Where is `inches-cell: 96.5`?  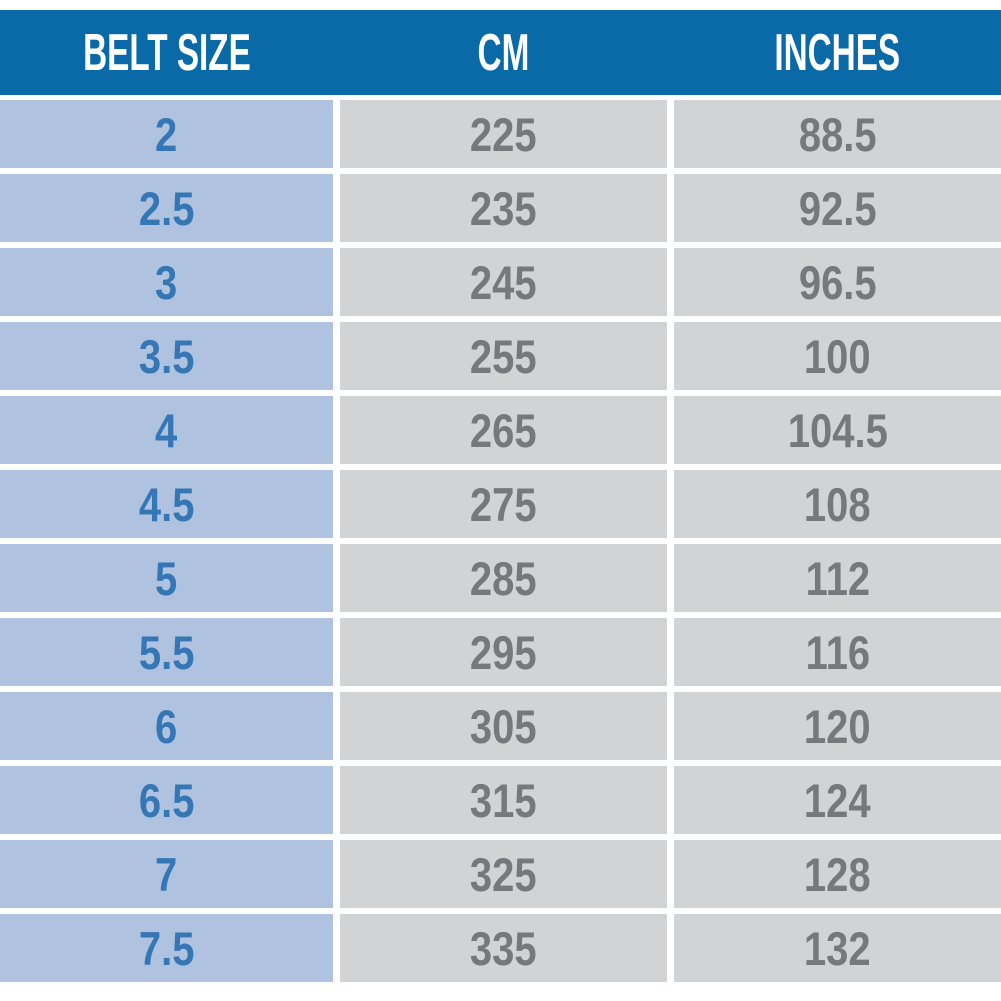 inches-cell: 96.5 is located at coordinates (837, 282).